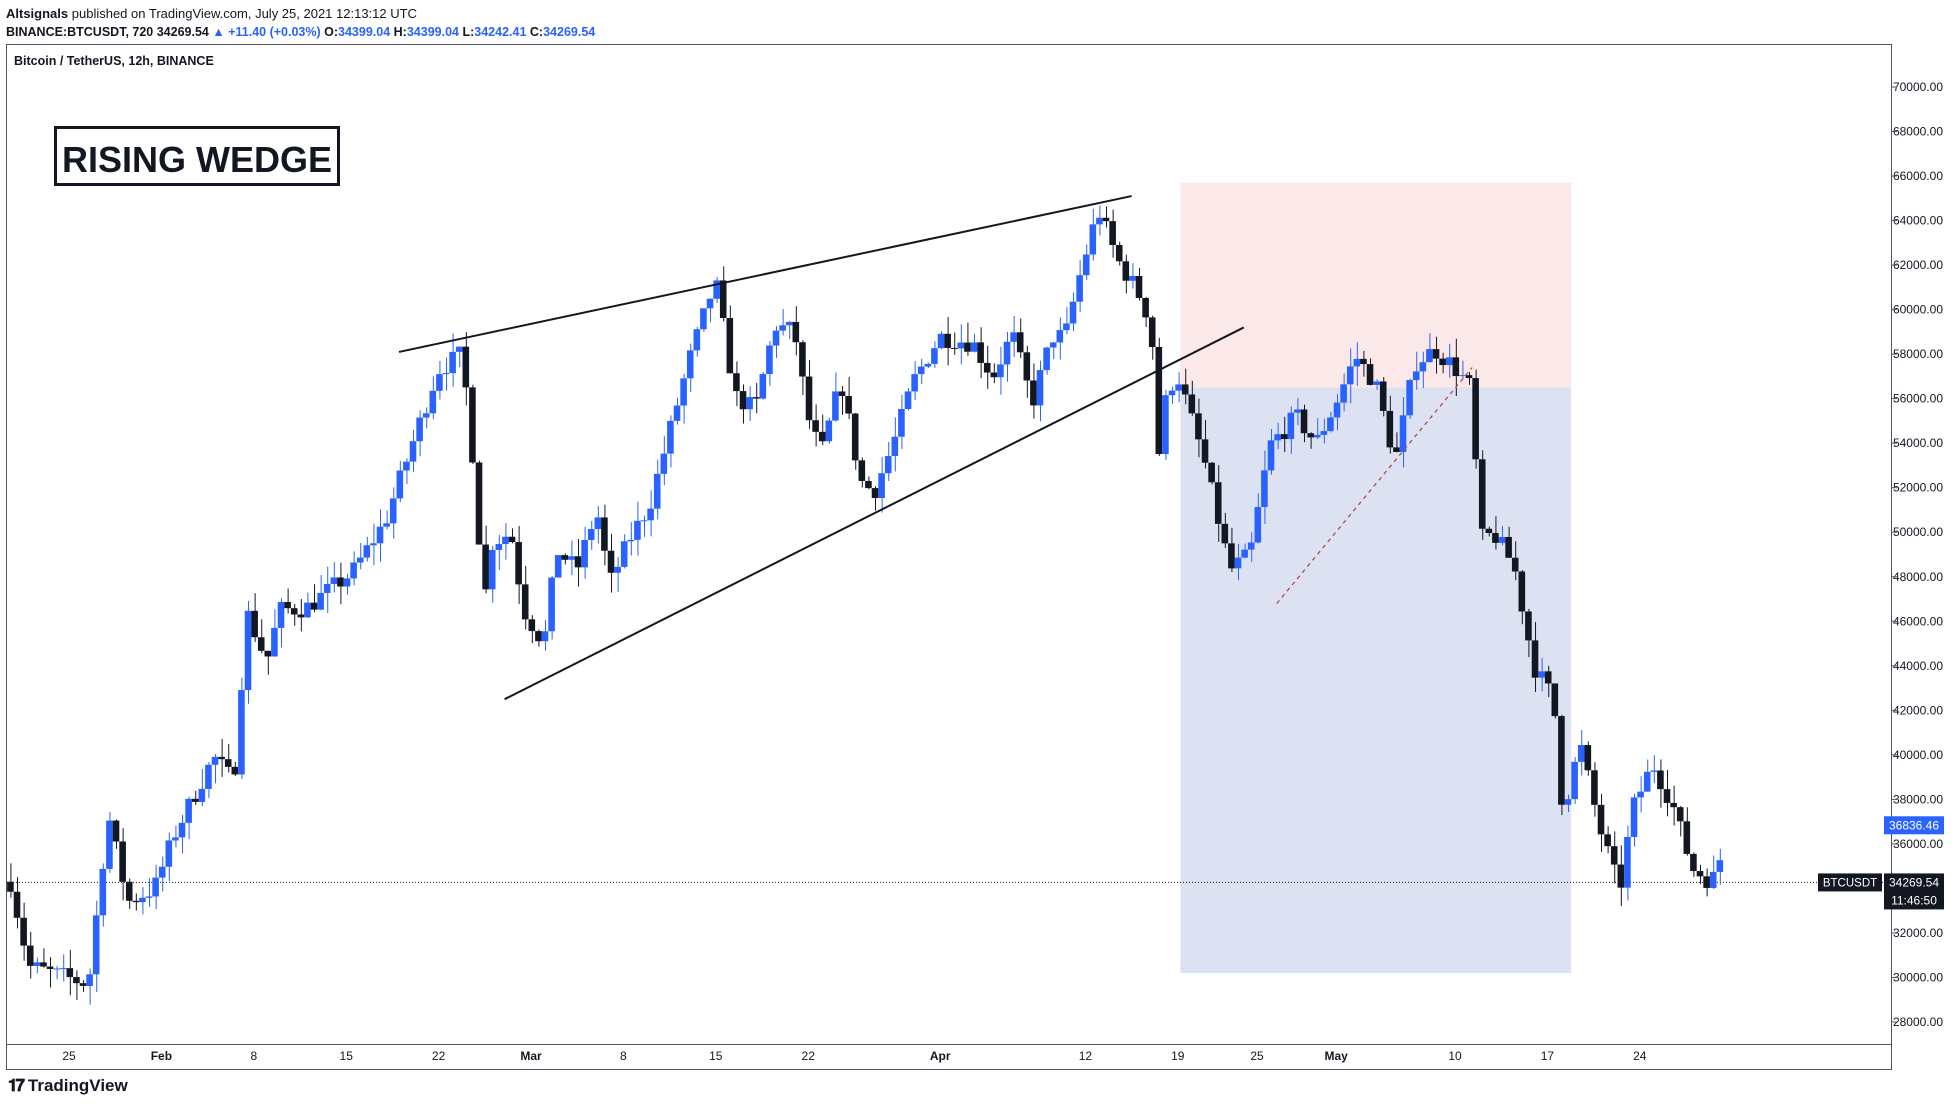  I want to click on price-label-value: 36836.46, so click(1914, 825).